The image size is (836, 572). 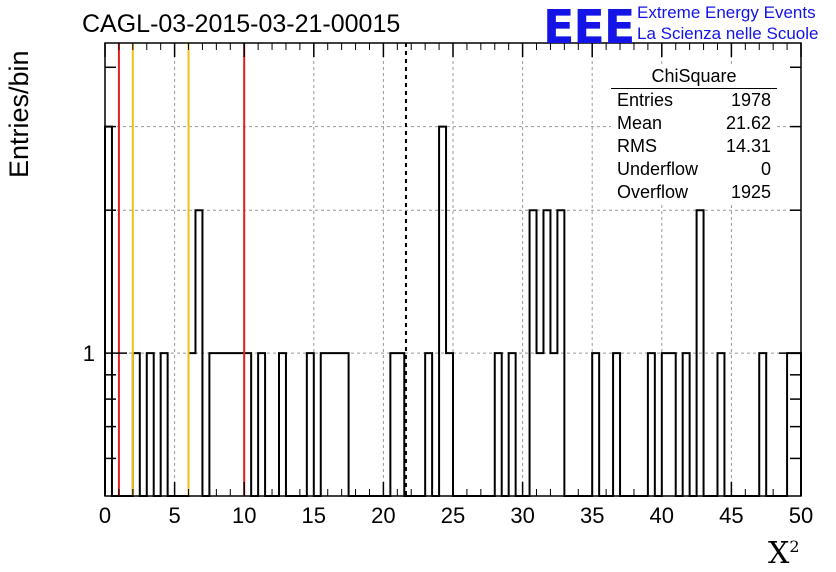 What do you see at coordinates (89, 353) in the screenshot?
I see `y-tick-label: 1` at bounding box center [89, 353].